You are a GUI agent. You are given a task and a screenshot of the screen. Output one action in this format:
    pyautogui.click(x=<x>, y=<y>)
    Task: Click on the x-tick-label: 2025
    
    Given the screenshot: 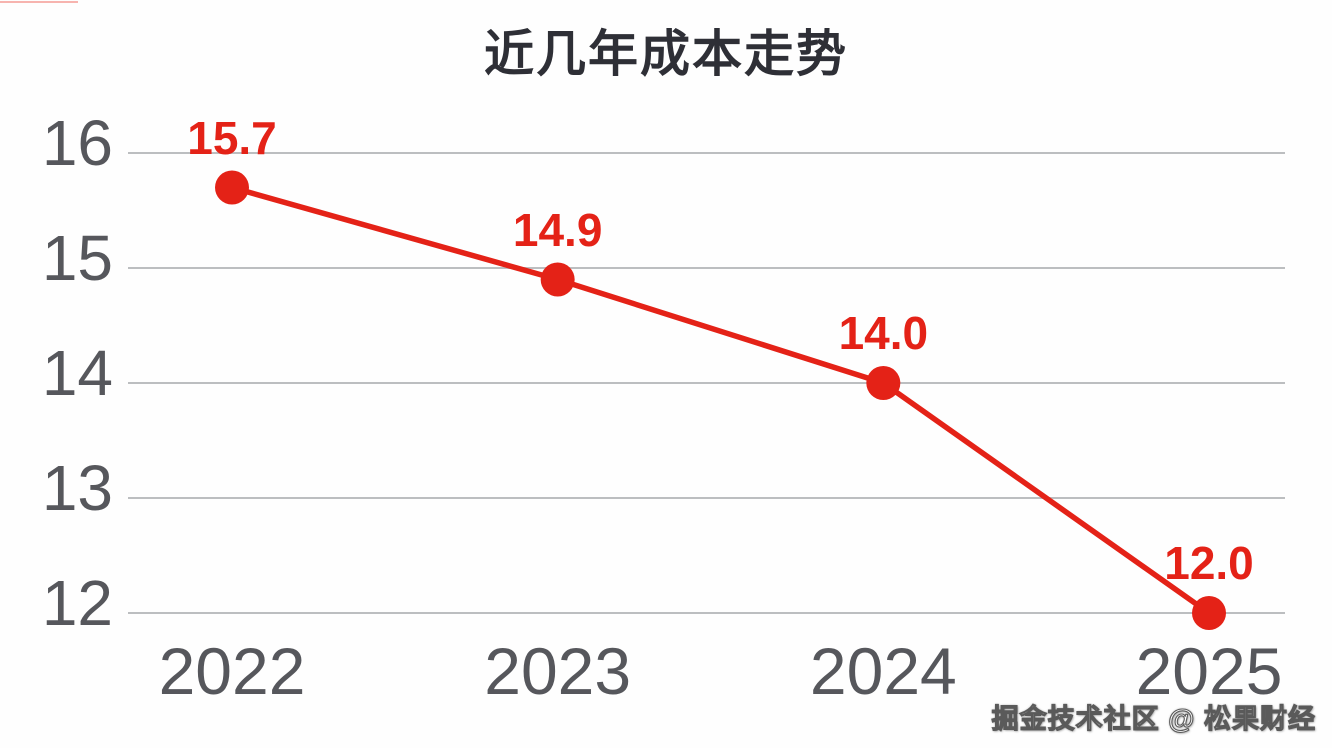 What is the action you would take?
    pyautogui.click(x=1209, y=671)
    